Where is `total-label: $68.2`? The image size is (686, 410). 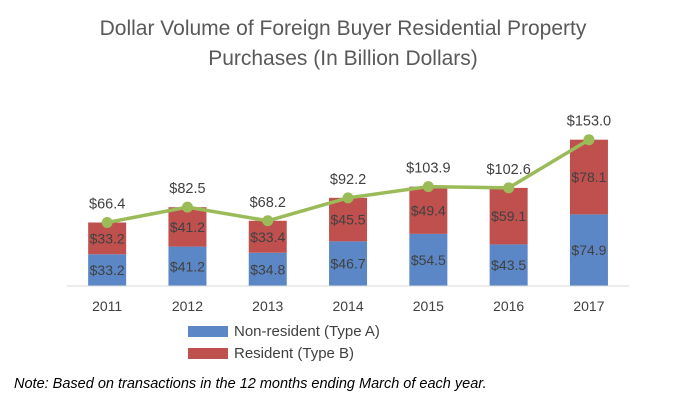
total-label: $68.2 is located at coordinates (268, 203).